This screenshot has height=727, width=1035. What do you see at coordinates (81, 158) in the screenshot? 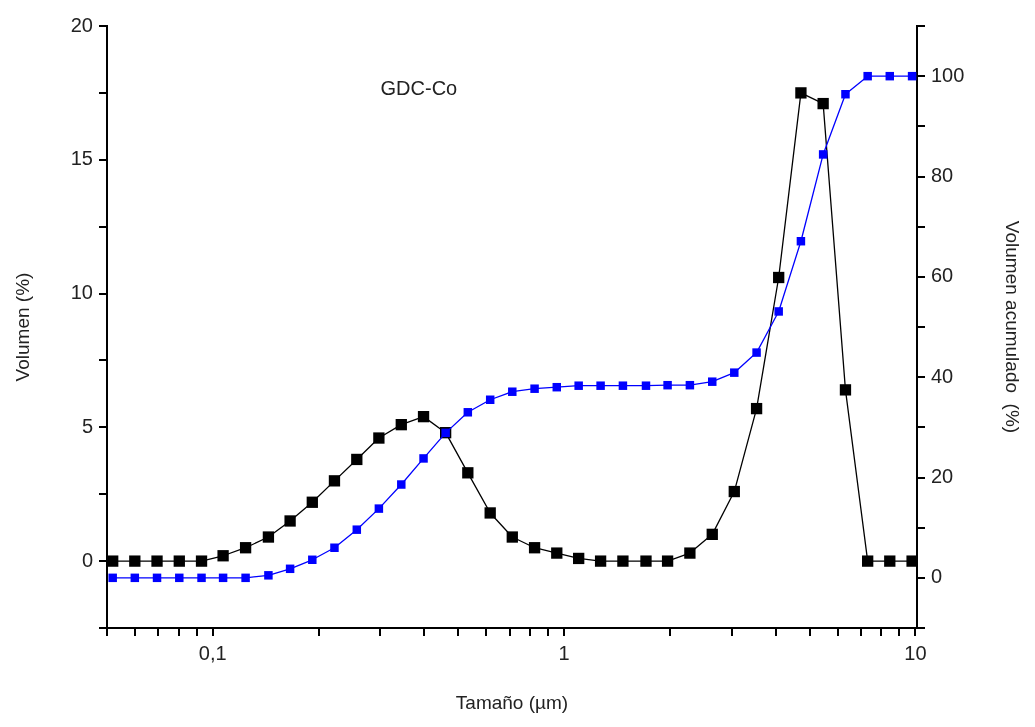
I see `y-tick-label: 15` at bounding box center [81, 158].